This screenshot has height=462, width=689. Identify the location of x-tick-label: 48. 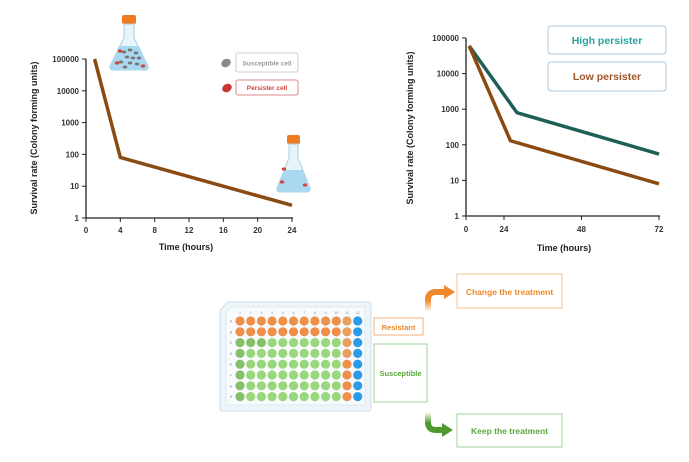
(581, 229).